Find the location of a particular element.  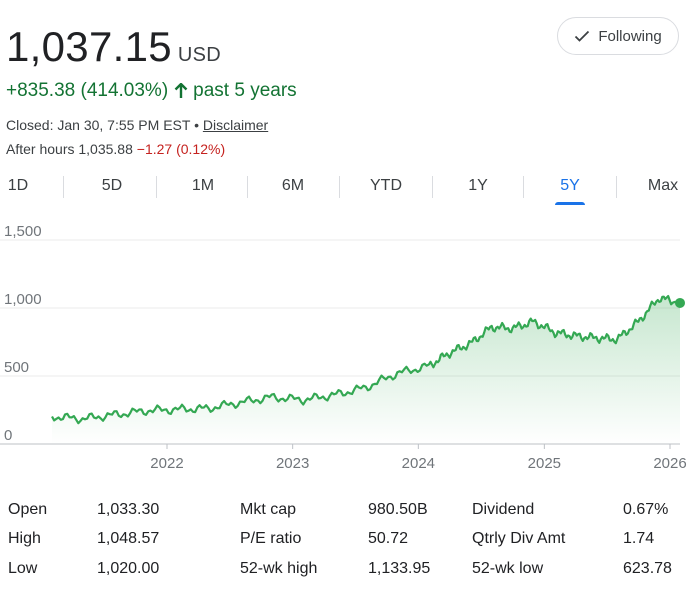

tab-ytd: YTD is located at coordinates (386, 185).